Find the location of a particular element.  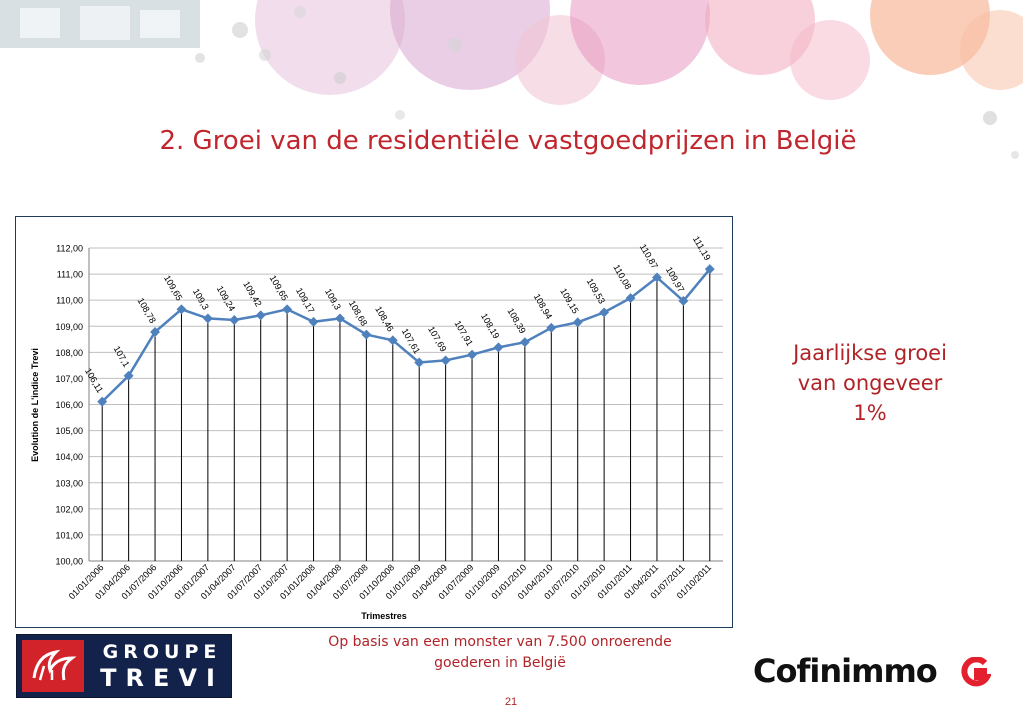

y-tick-label: 103,00 is located at coordinates (69, 483).